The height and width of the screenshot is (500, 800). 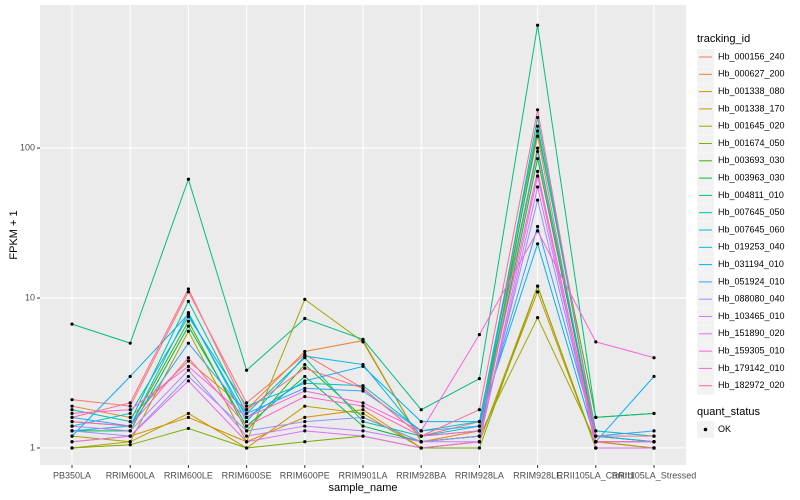 I want to click on x-tick-label: RRIM928LA, so click(x=479, y=475).